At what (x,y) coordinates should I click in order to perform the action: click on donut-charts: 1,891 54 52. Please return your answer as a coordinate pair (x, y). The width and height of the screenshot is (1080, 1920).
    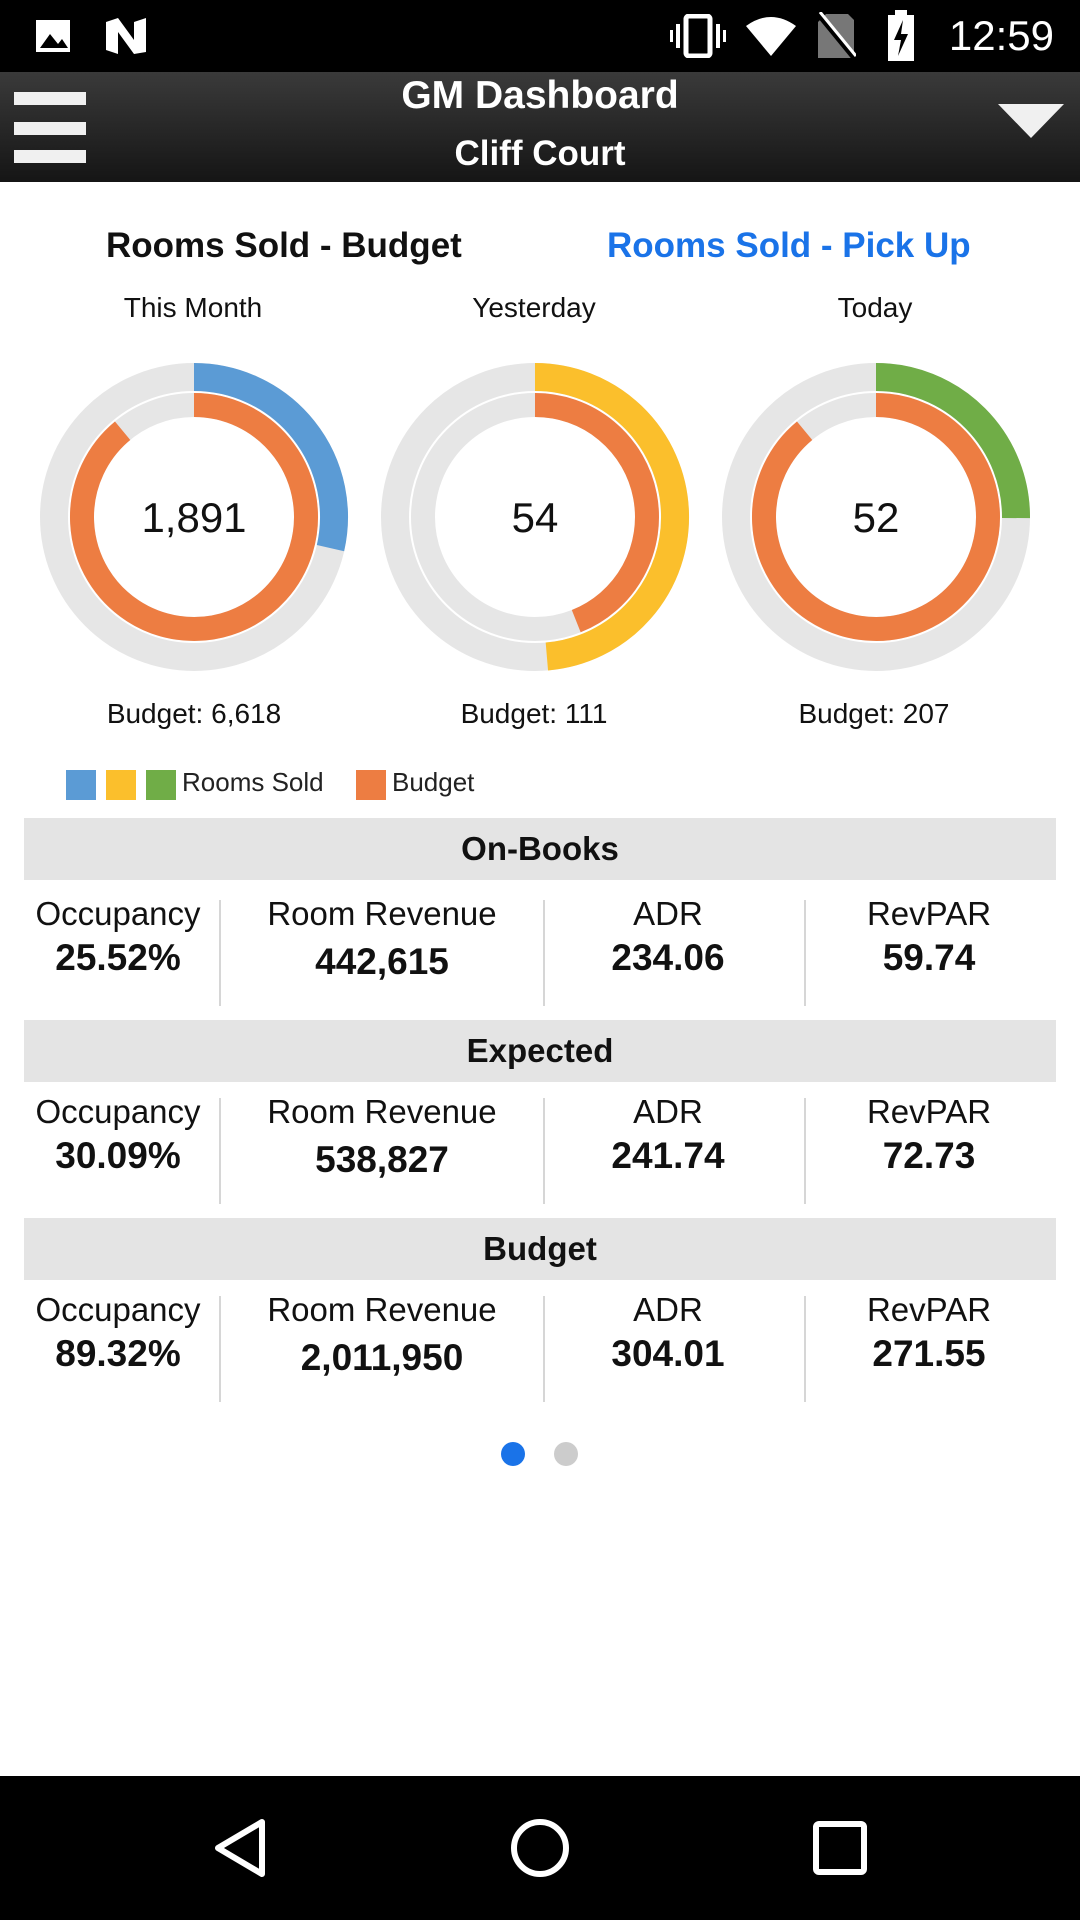
    Looking at the image, I should click on (535, 517).